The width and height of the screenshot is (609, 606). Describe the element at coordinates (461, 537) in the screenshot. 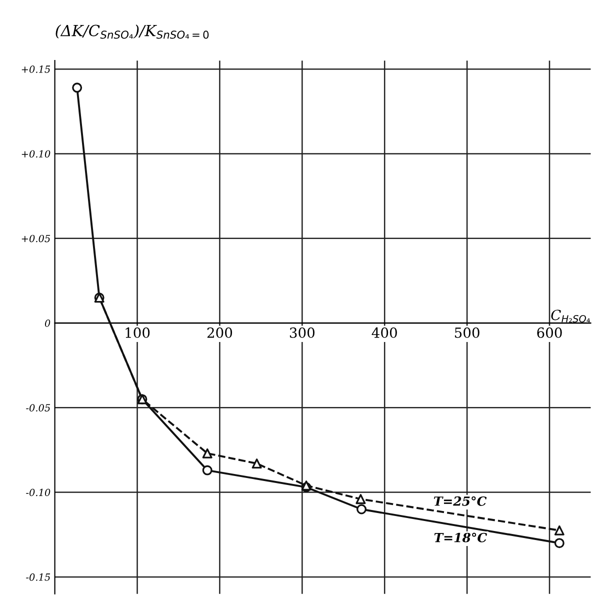

I see `series-label: T=18°C` at that location.